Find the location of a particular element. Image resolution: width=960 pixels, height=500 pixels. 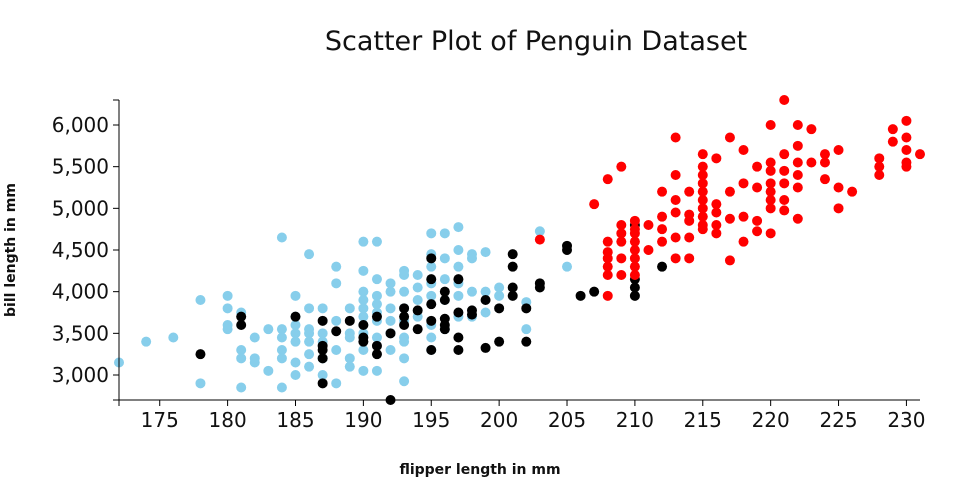

x-tick-label: 215 is located at coordinates (703, 420).